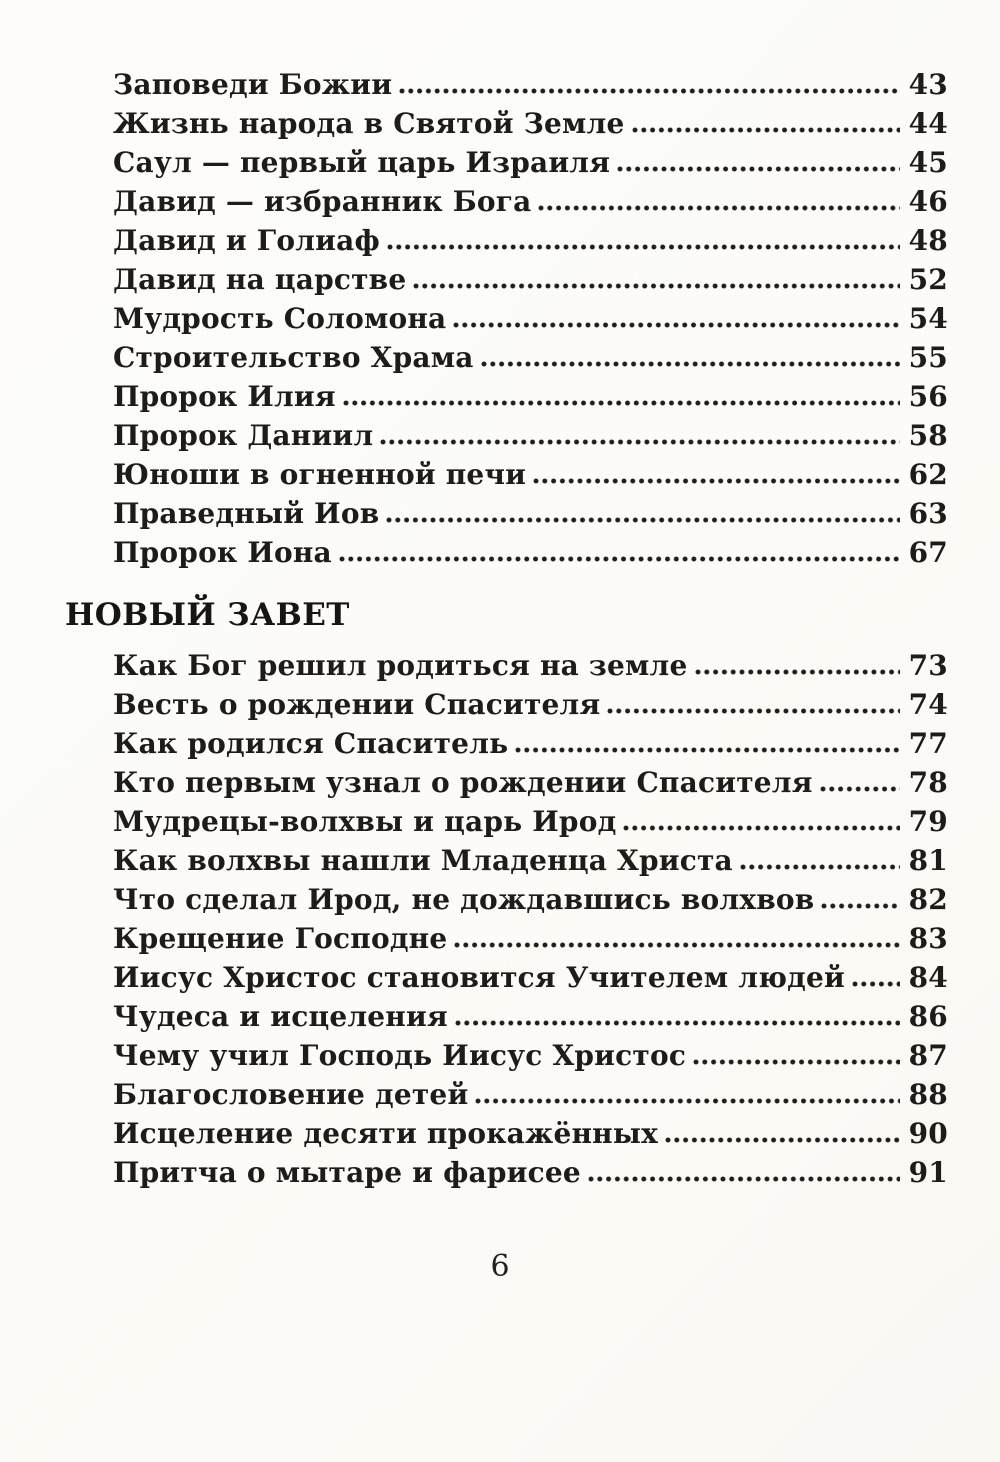  Describe the element at coordinates (928, 1133) in the screenshot. I see `toc-entry-page-number: 90` at that location.